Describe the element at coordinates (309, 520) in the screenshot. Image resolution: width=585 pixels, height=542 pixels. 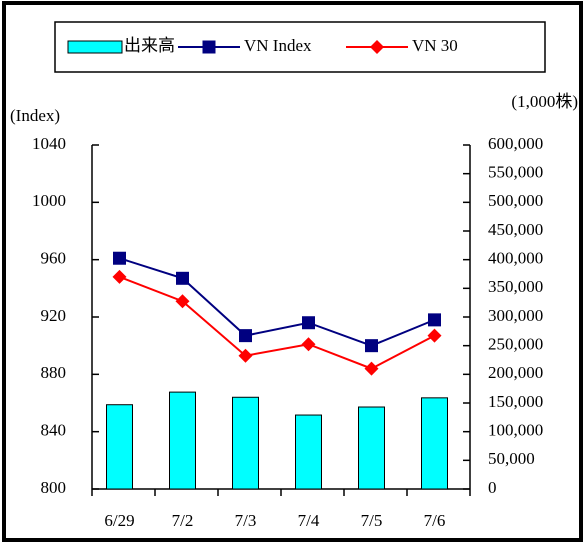
I see `x-tick-label: 7/4` at that location.